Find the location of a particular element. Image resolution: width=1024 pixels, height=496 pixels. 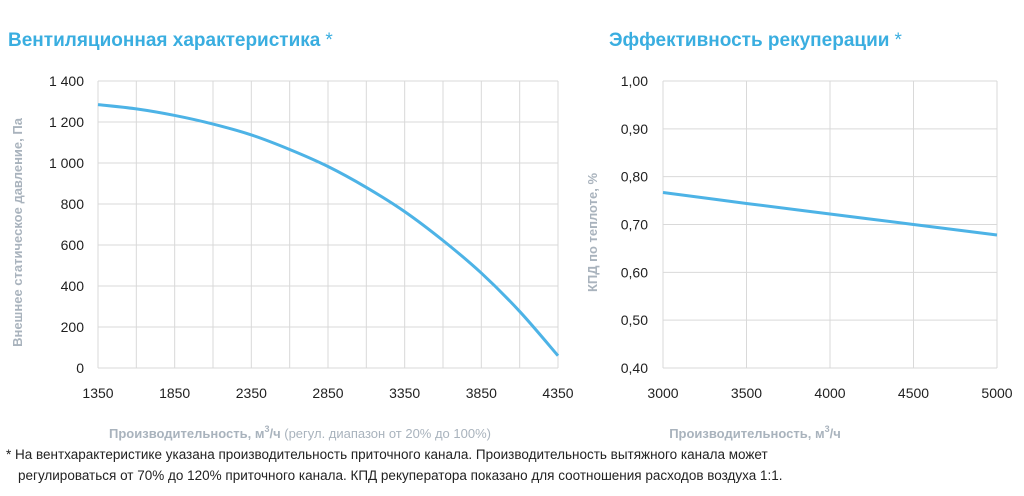

left-x-axis-label-unit: м is located at coordinates (260, 433).